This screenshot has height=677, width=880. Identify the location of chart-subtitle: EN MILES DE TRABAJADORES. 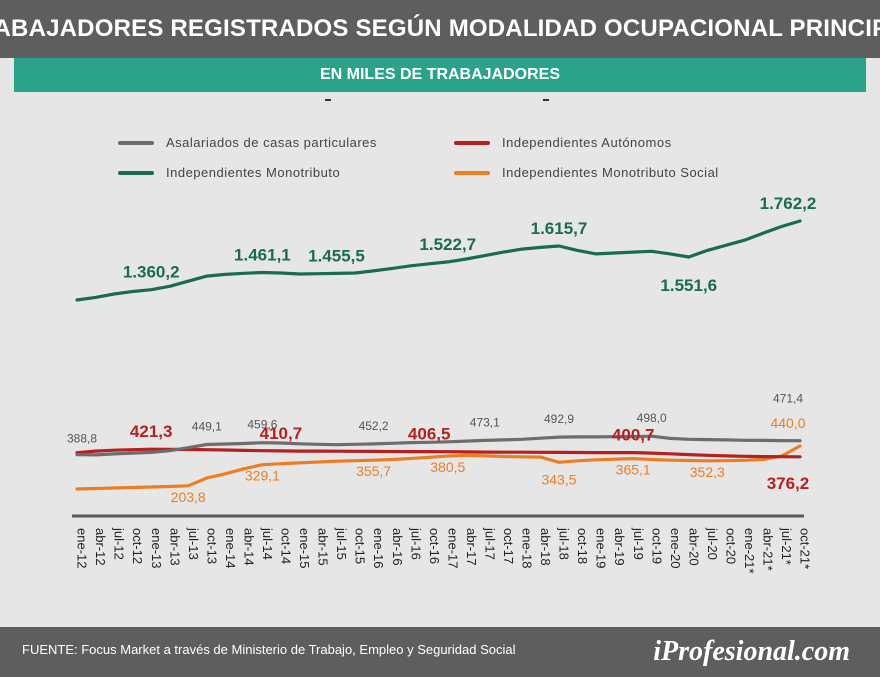
(440, 74).